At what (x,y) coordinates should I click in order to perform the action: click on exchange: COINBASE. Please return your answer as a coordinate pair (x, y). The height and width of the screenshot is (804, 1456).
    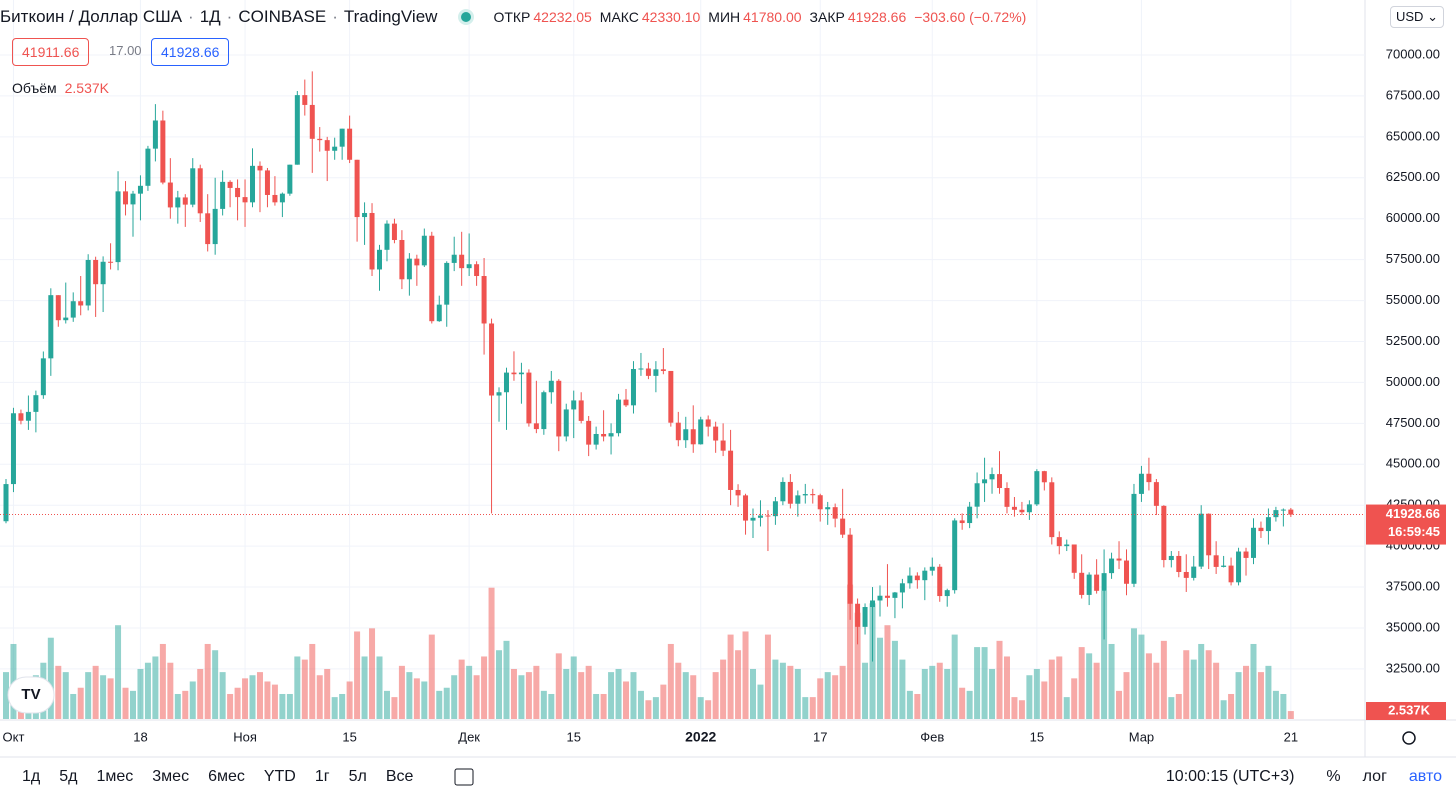
    Looking at the image, I should click on (282, 16).